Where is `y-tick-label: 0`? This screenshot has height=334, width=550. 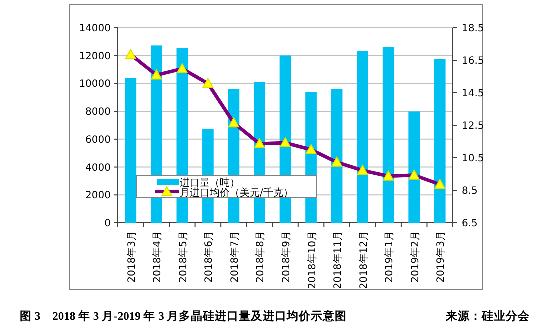 y-tick-label: 0 is located at coordinates (107, 224).